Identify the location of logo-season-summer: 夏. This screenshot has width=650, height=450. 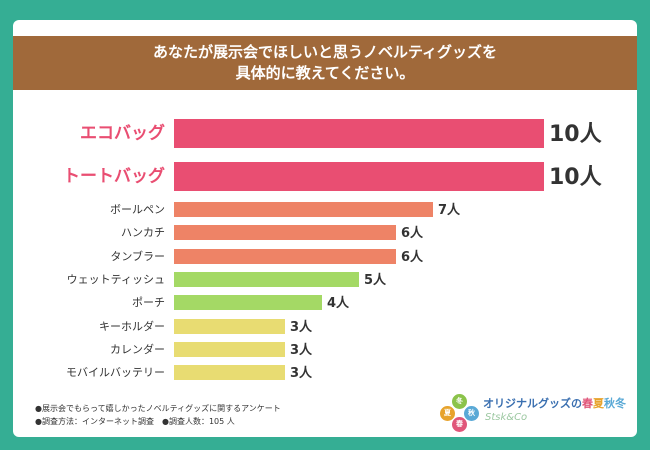
(598, 403).